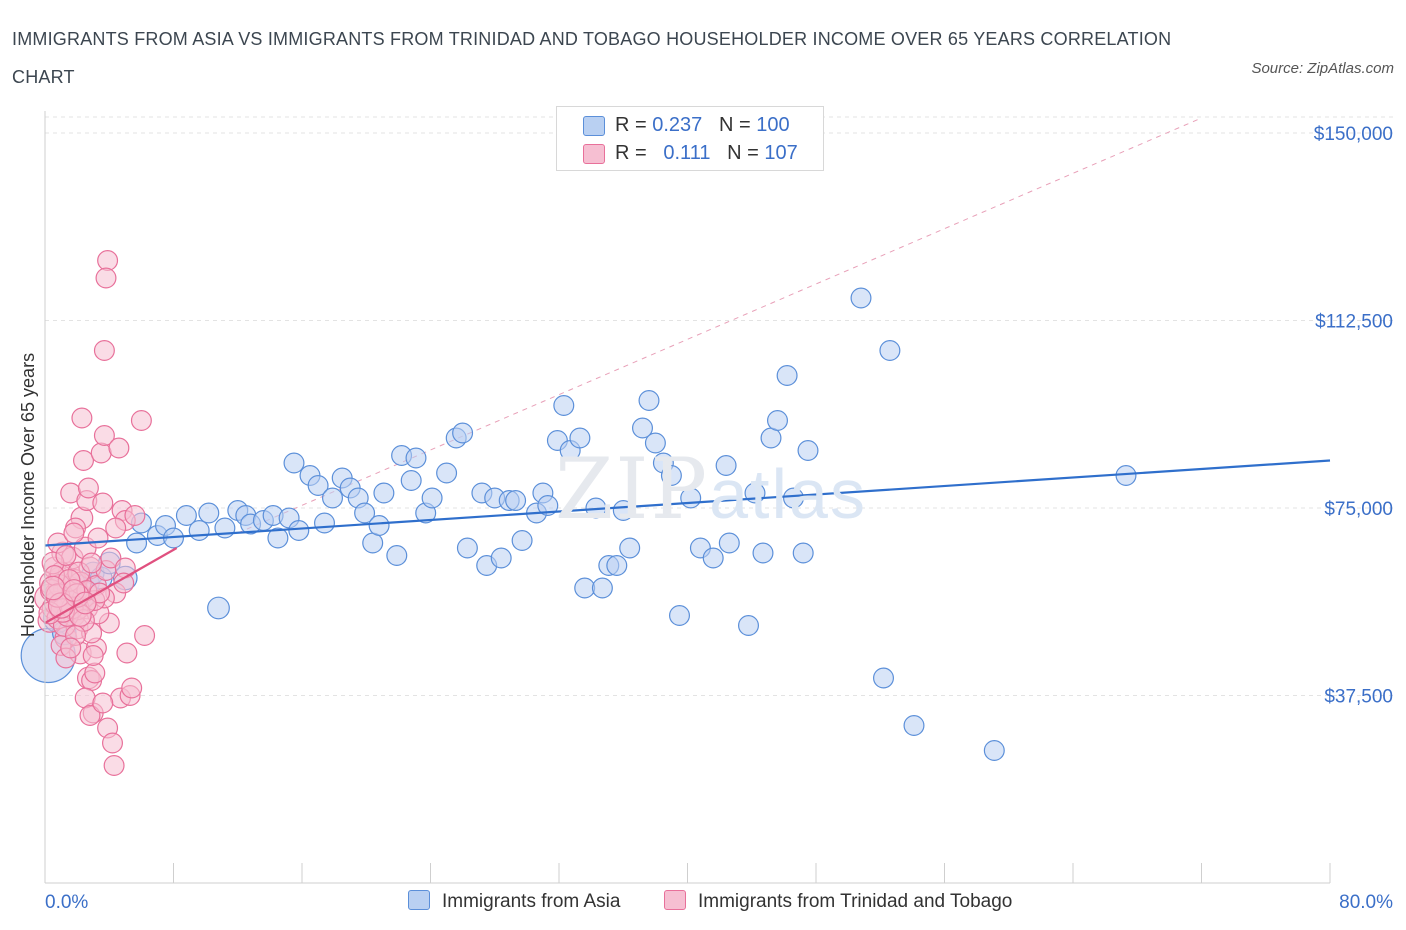 The height and width of the screenshot is (930, 1406). Describe the element at coordinates (746, 153) in the screenshot. I see `legend-n-label-tt: N =` at that location.